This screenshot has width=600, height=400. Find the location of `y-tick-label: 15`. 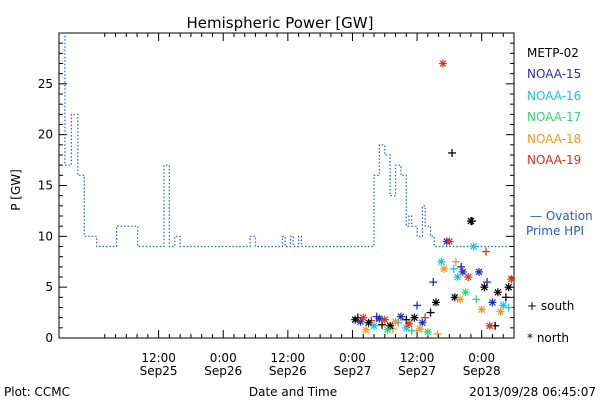

y-tick-label: 15 is located at coordinates (45, 186).